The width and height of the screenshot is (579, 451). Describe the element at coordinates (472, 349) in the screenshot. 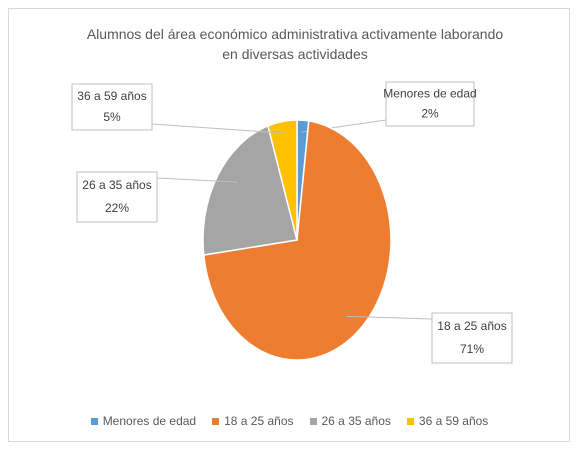

I see `data-label-value: 71%` at that location.